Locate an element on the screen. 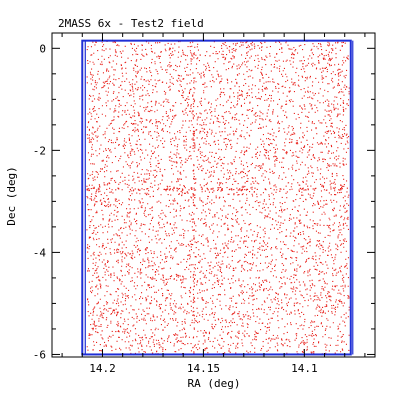 This screenshot has height=400, width=400. y-tick-label: -4 is located at coordinates (40, 252).